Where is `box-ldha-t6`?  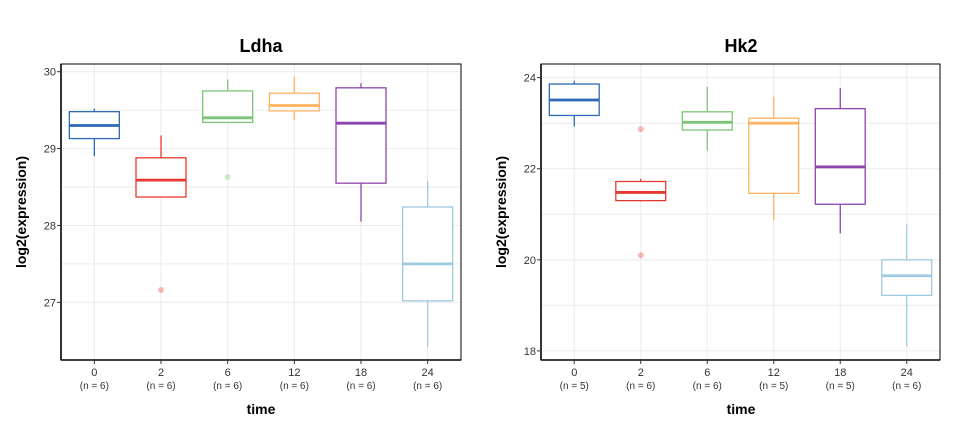 box-ldha-t6 is located at coordinates (228, 130).